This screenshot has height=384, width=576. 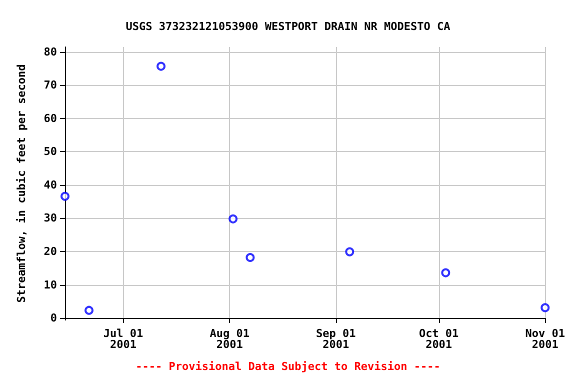 I want to click on x-tick-label: Jul 01 2001, so click(x=123, y=339).